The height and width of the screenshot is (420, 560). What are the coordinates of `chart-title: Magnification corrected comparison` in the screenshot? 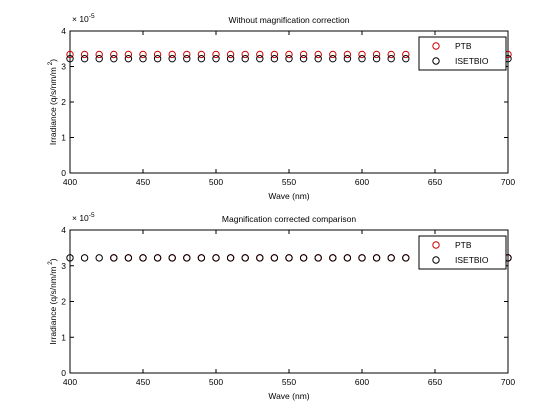 It's located at (289, 219).